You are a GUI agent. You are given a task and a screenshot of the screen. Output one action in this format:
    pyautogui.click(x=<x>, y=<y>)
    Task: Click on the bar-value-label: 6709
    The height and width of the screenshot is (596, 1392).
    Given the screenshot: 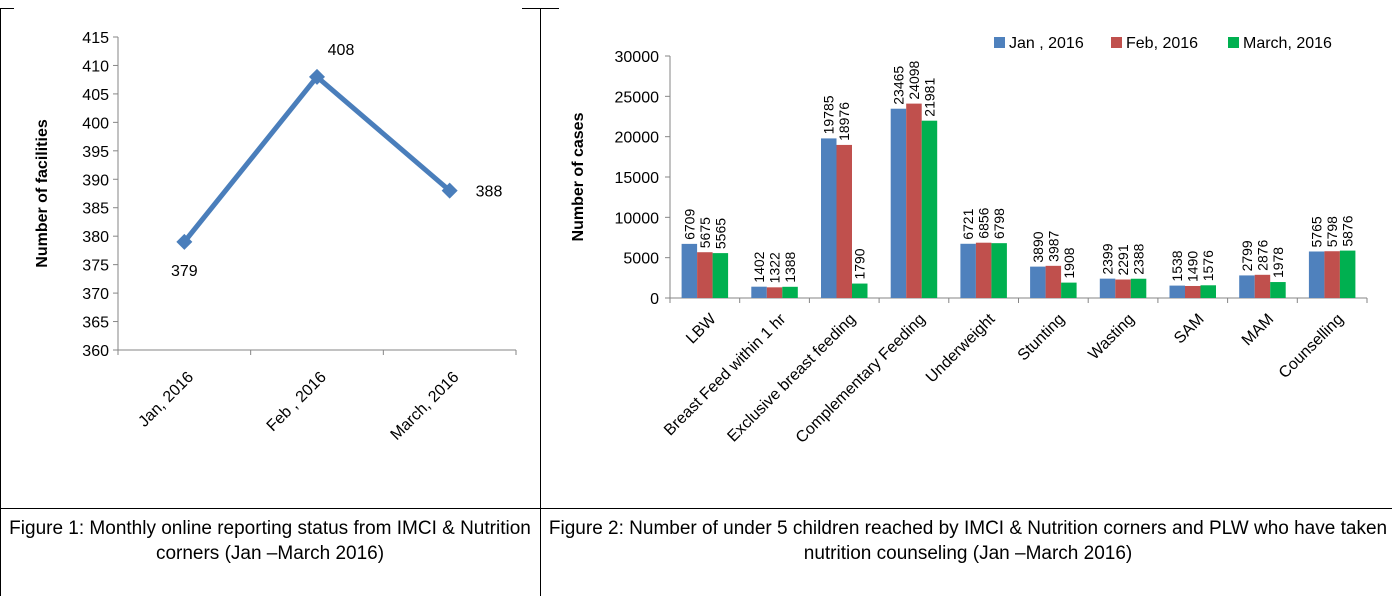 What is the action you would take?
    pyautogui.click(x=689, y=224)
    